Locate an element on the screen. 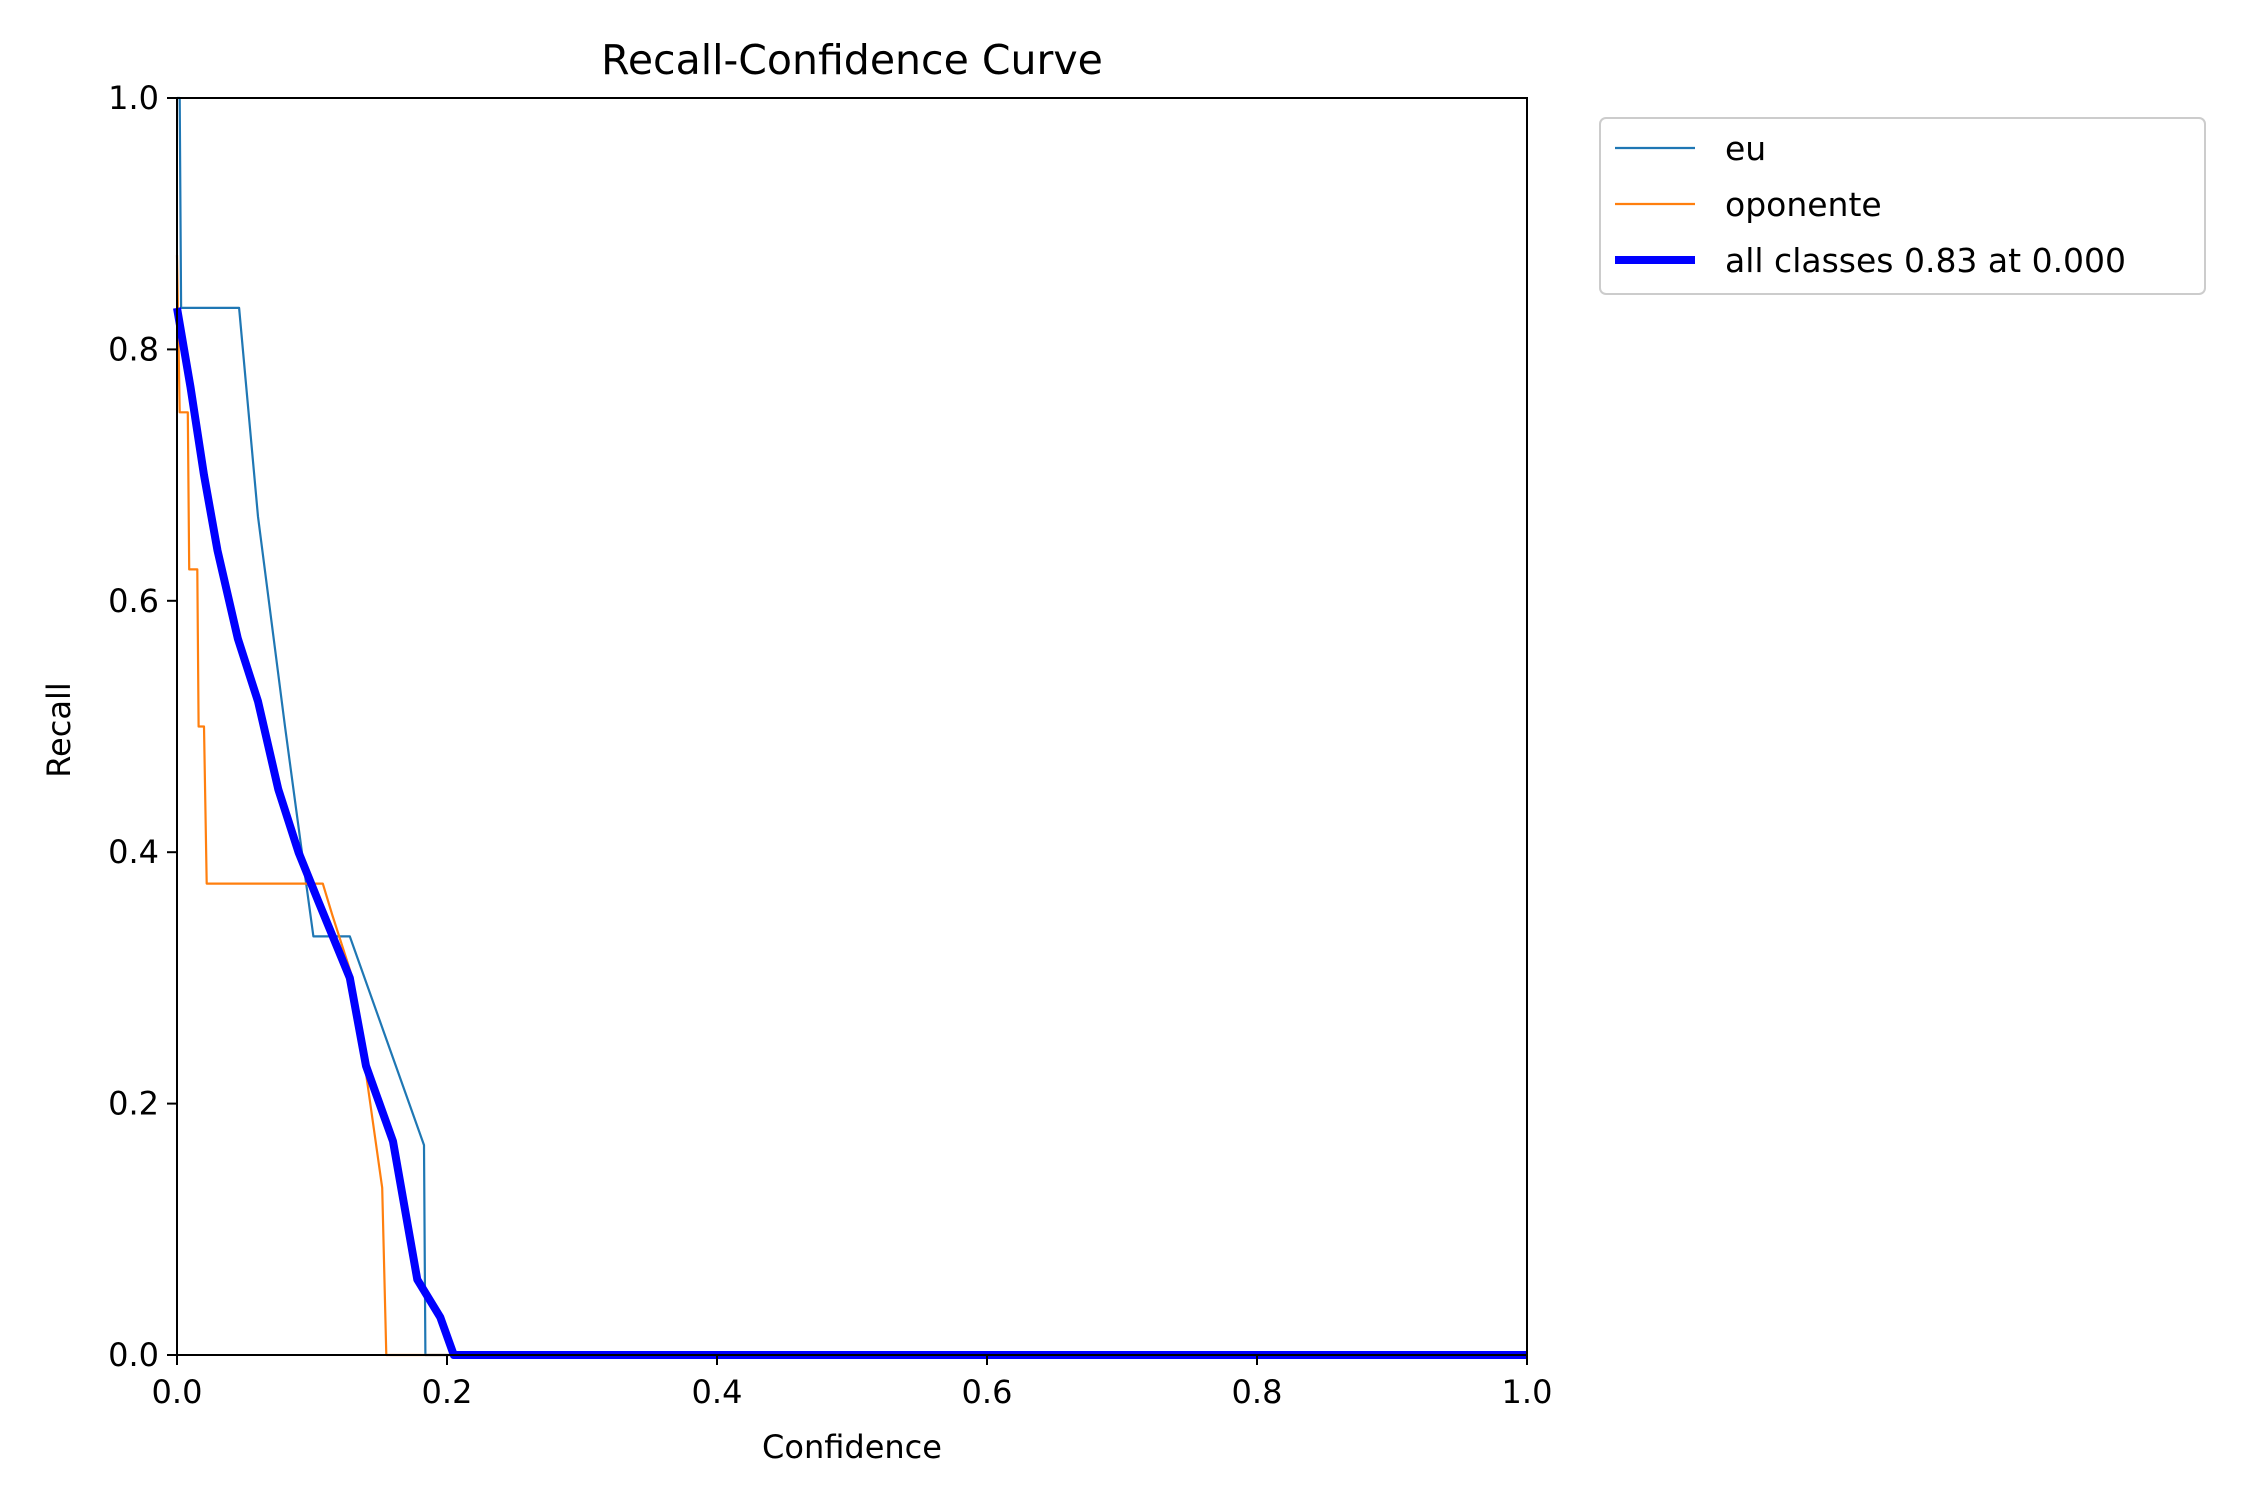 This screenshot has height=1505, width=2250. x-tick-label: 1.0 is located at coordinates (1527, 1392).